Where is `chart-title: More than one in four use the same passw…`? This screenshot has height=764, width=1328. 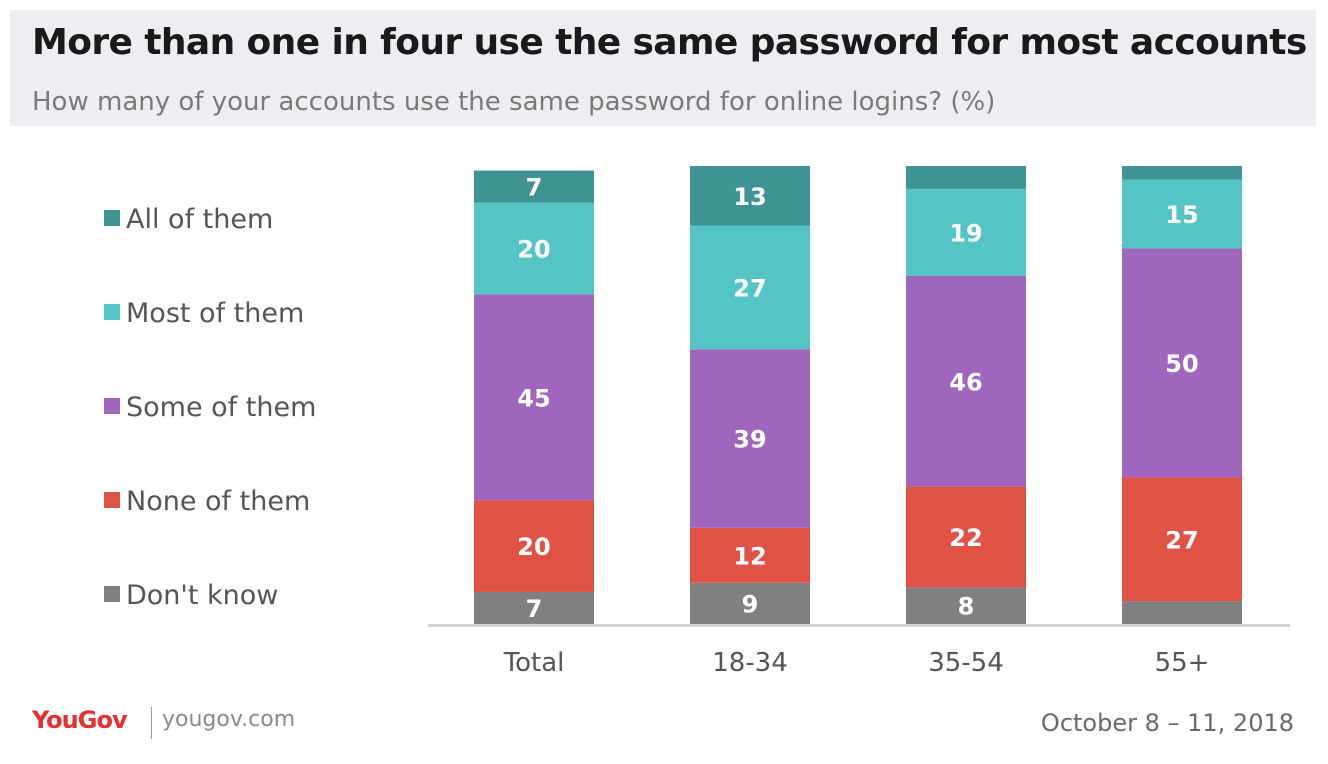
chart-title: More than one in four use the same passw… is located at coordinates (669, 42).